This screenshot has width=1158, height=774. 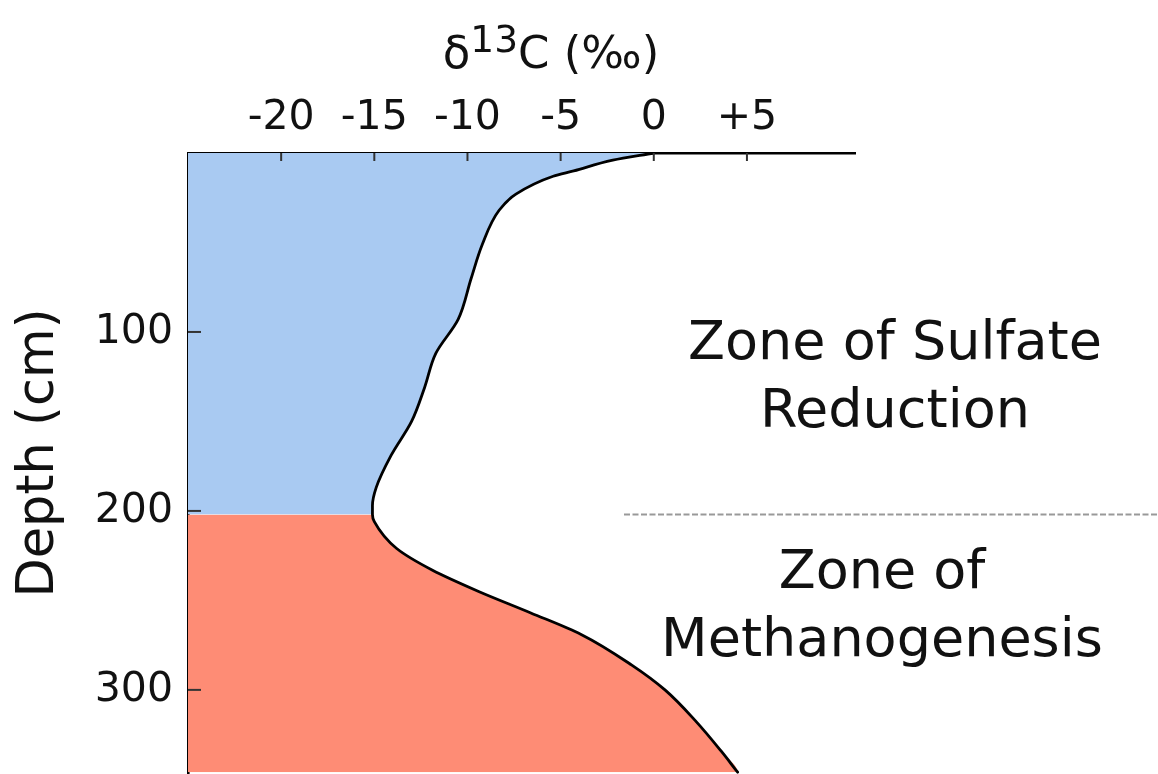 What do you see at coordinates (133, 686) in the screenshot?
I see `y-tick-label: 300` at bounding box center [133, 686].